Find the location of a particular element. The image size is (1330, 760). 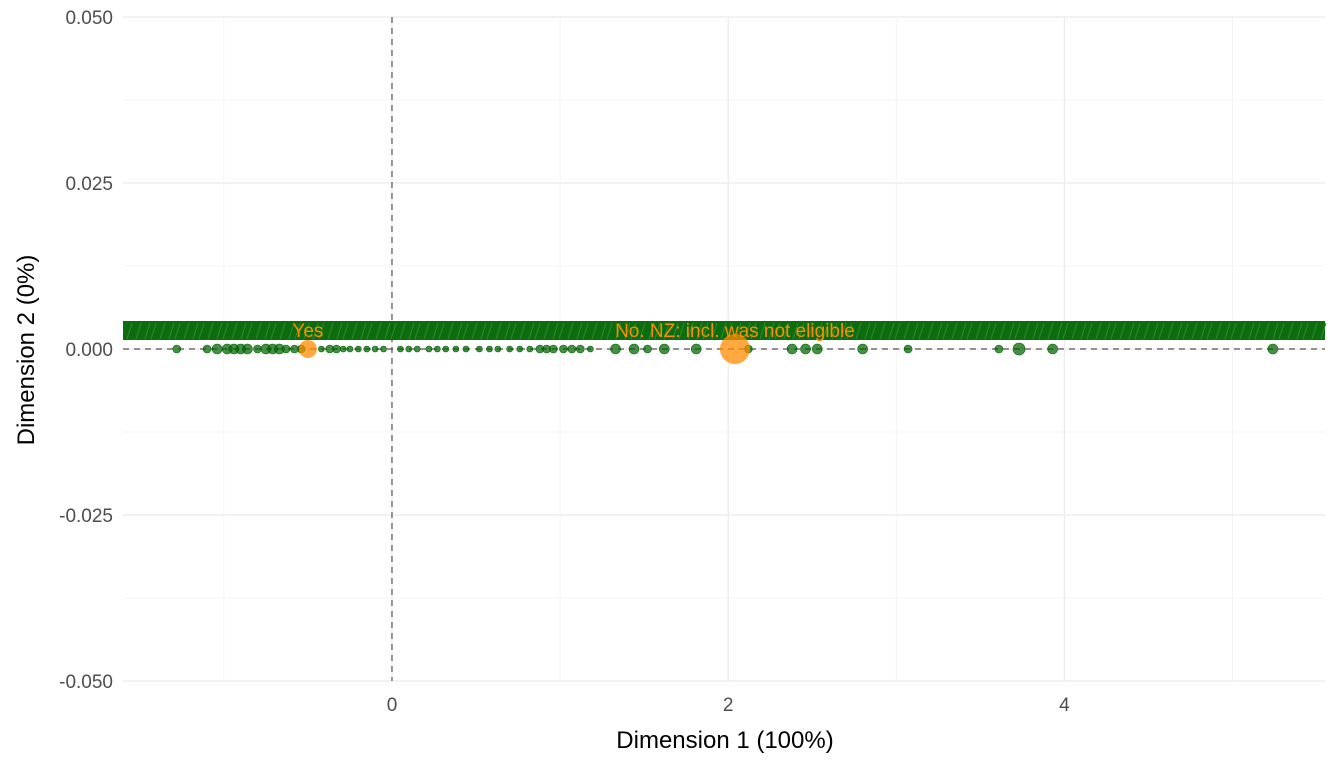

x-tick-label: 2 is located at coordinates (728, 705).